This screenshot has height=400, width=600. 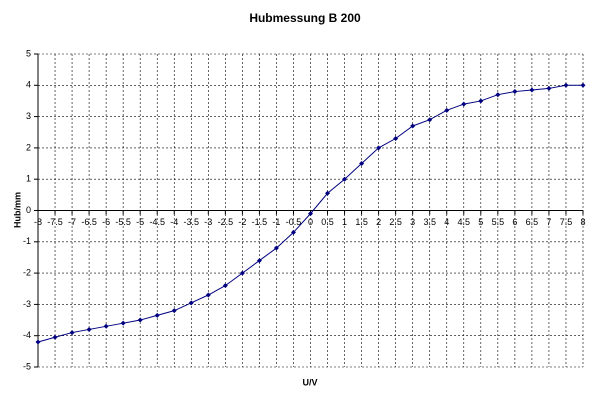 What do you see at coordinates (140, 222) in the screenshot?
I see `x-tick-label: -5` at bounding box center [140, 222].